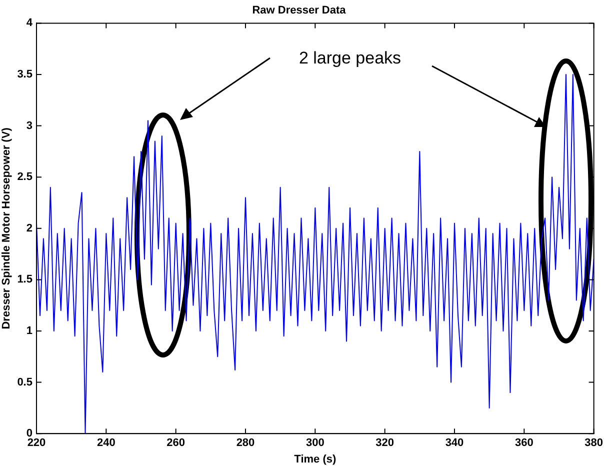  Describe the element at coordinates (315, 443) in the screenshot. I see `x-tick-label: 300` at that location.